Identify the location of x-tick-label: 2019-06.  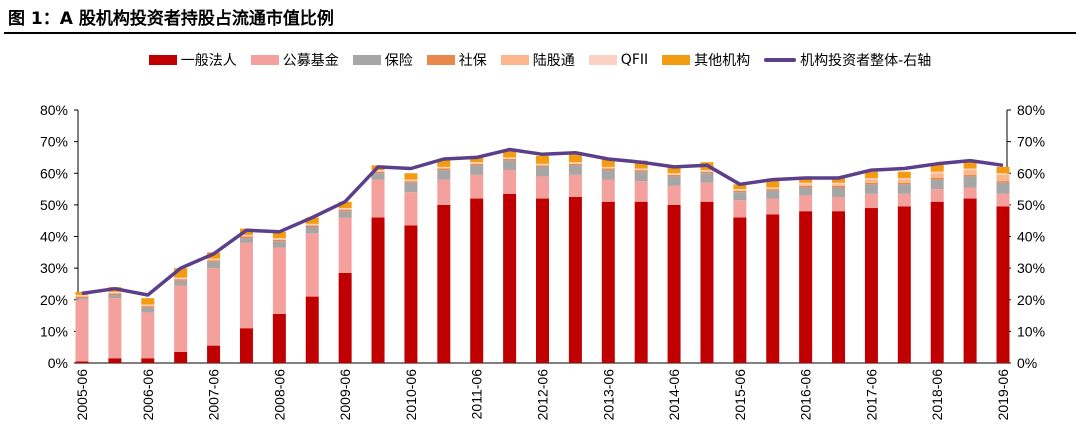
(1003, 395).